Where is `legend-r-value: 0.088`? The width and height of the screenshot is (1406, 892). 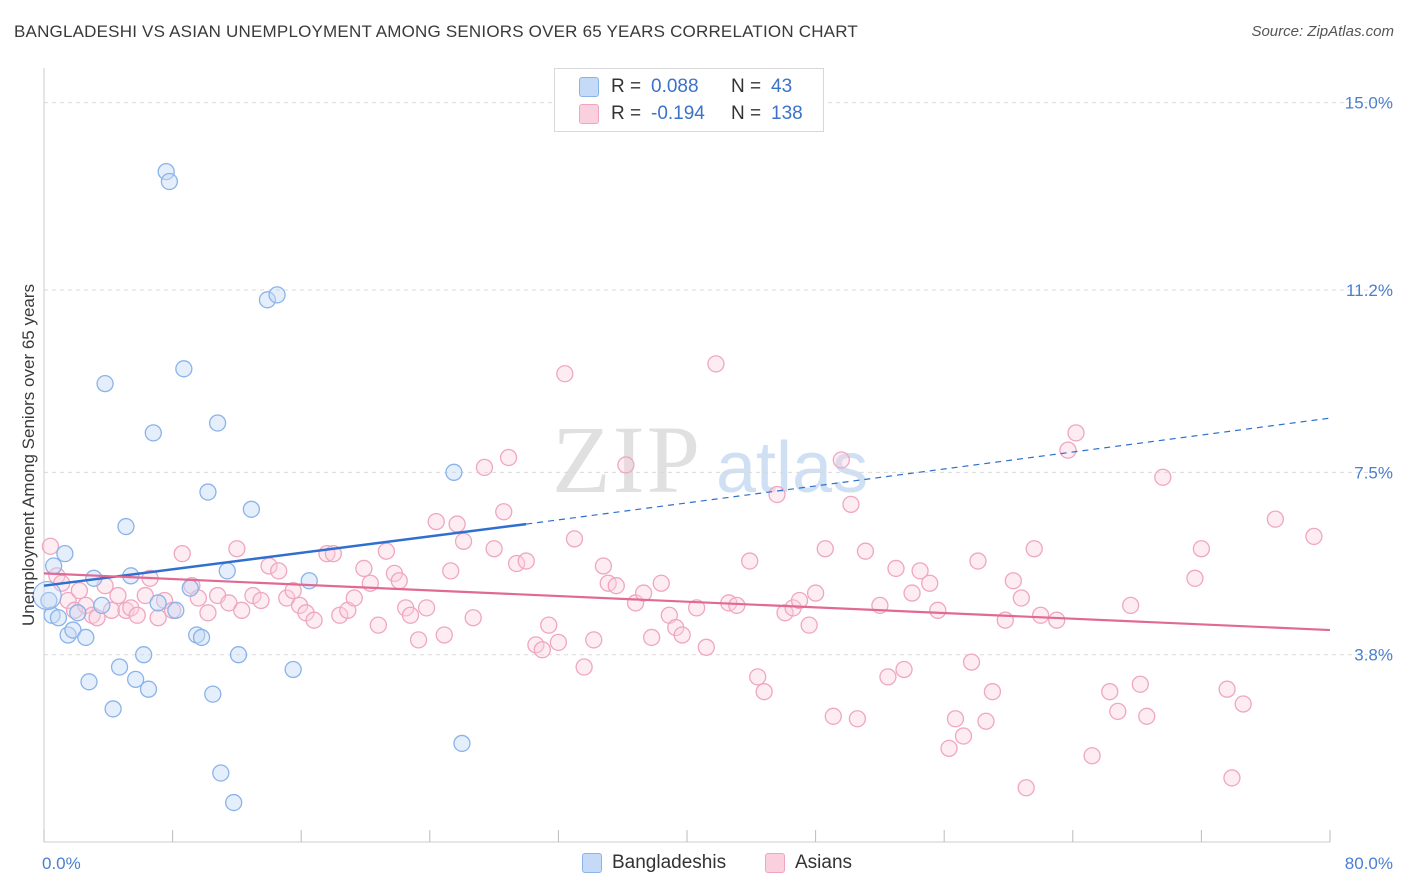
legend-r-value: 0.088 is located at coordinates (675, 86).